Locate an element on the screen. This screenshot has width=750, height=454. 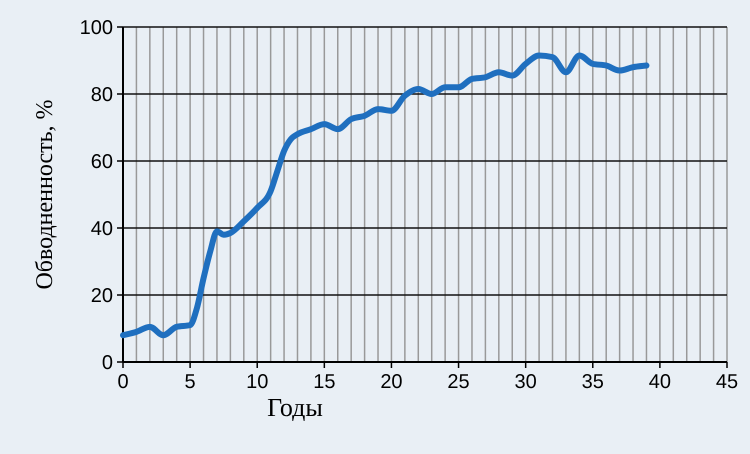
x-tick-label: 35 is located at coordinates (593, 382).